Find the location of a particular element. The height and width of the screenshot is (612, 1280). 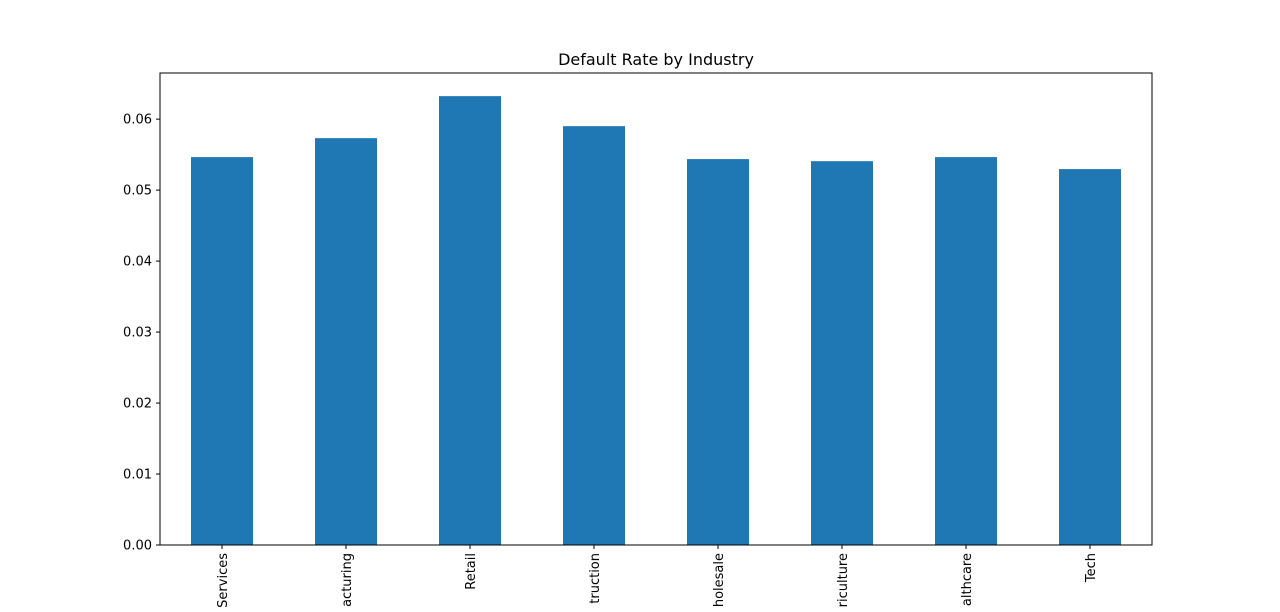

x-tick-label: riculture is located at coordinates (843, 580).